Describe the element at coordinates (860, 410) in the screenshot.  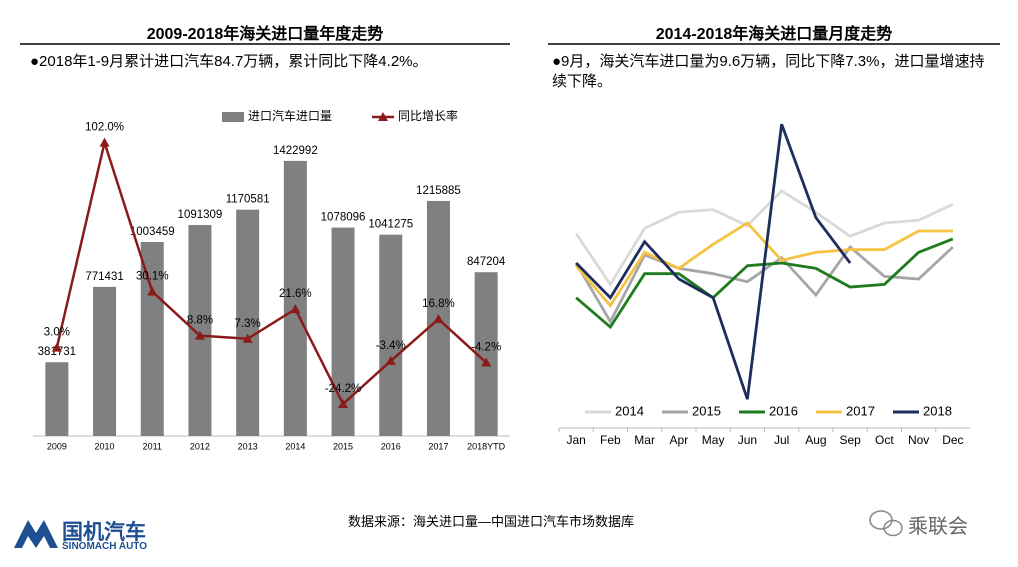
I see `legend-label: 2017` at that location.